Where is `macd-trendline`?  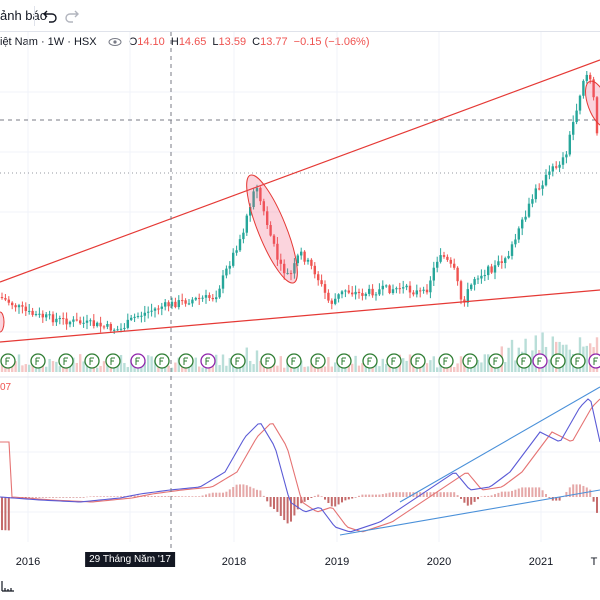 macd-trendline is located at coordinates (499, 444).